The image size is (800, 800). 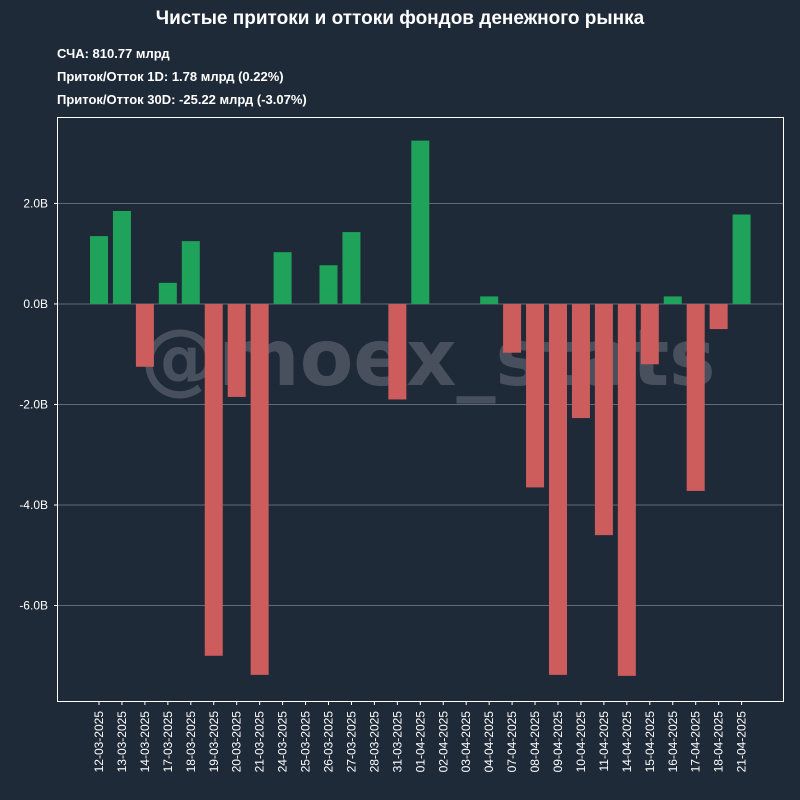 I want to click on x-tick-label: 12-03-2025, so click(x=99, y=742).